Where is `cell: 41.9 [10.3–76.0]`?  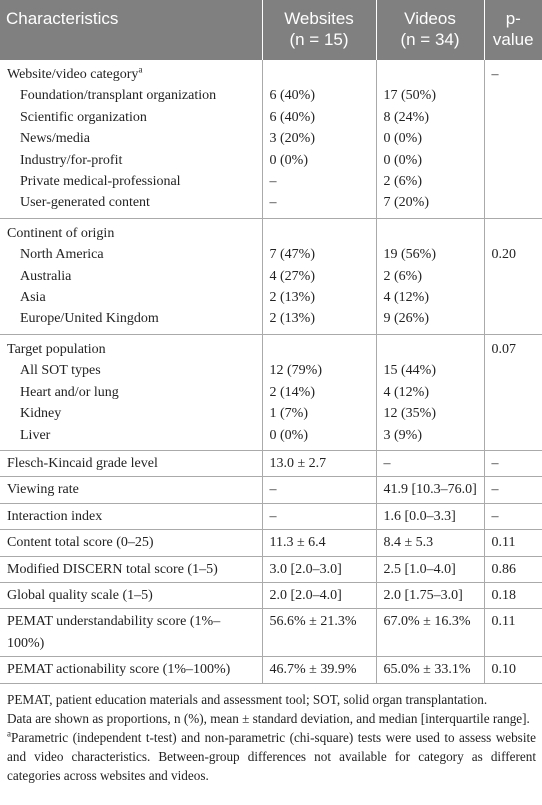 cell: 41.9 [10.3–76.0] is located at coordinates (429, 490).